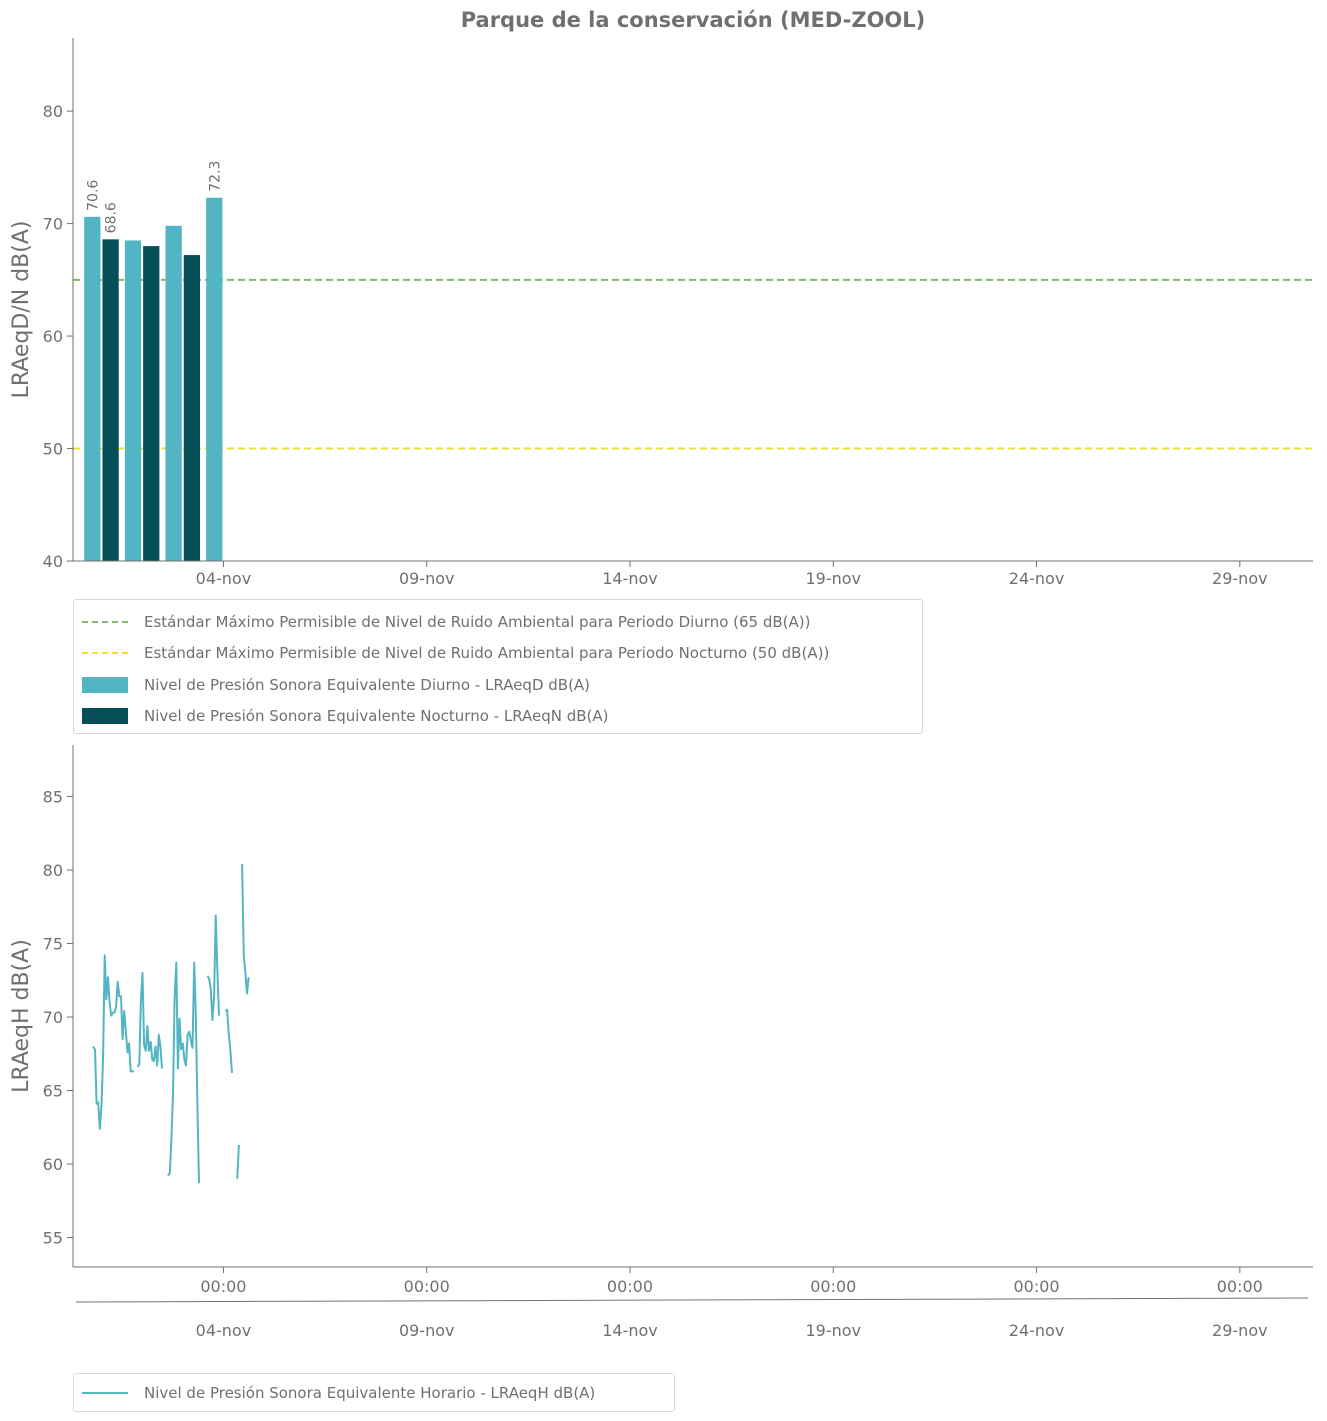  I want to click on x-tick-label: 09-nov, so click(427, 578).